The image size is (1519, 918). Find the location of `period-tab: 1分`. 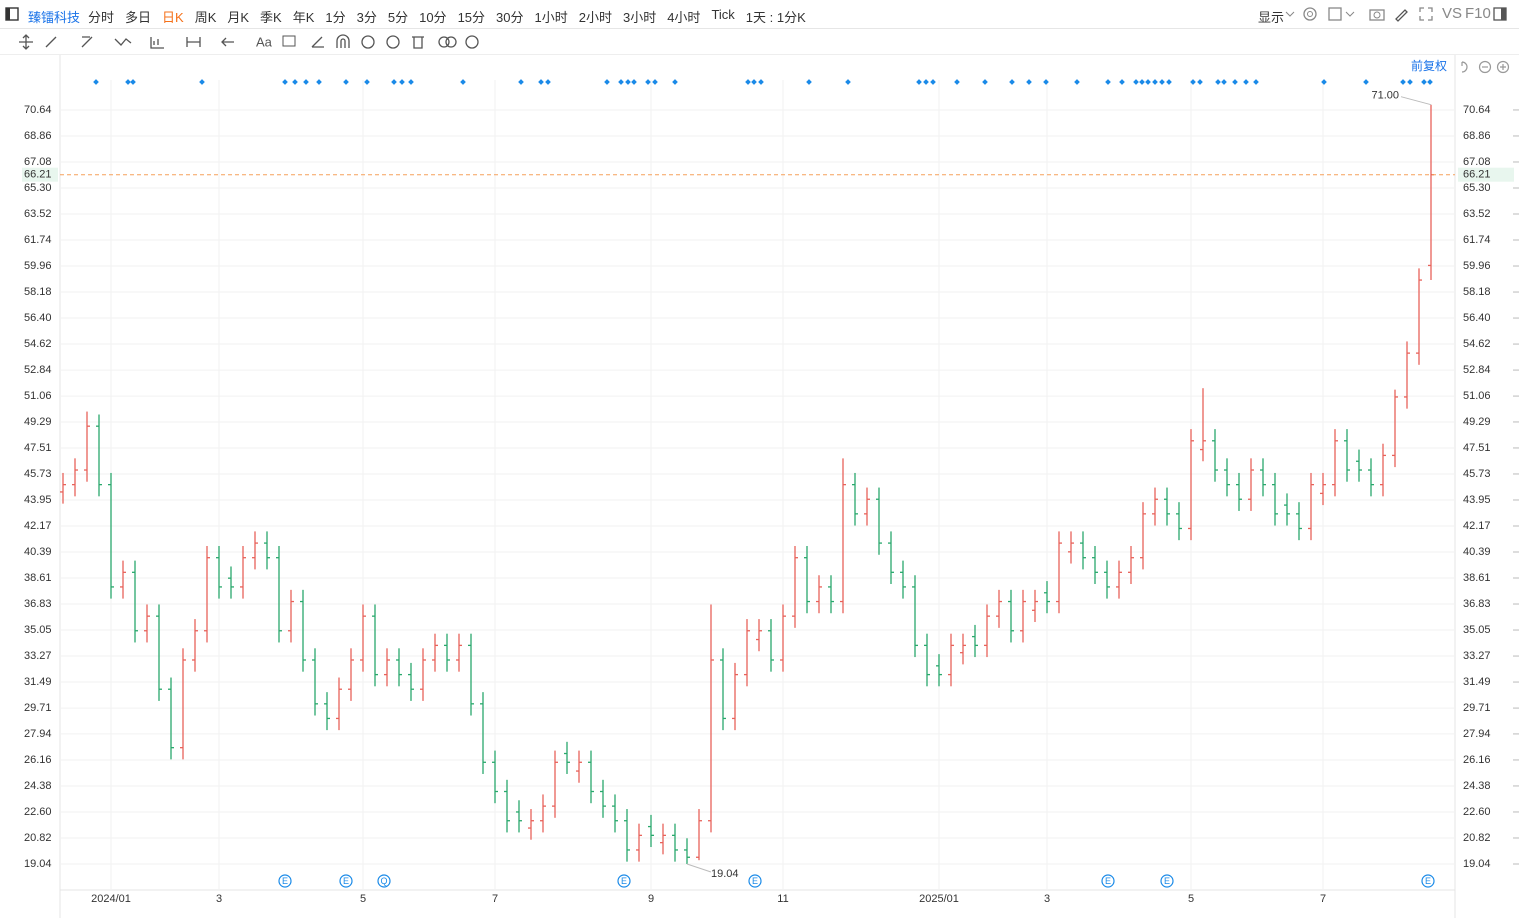

period-tab: 1分 is located at coordinates (335, 17).